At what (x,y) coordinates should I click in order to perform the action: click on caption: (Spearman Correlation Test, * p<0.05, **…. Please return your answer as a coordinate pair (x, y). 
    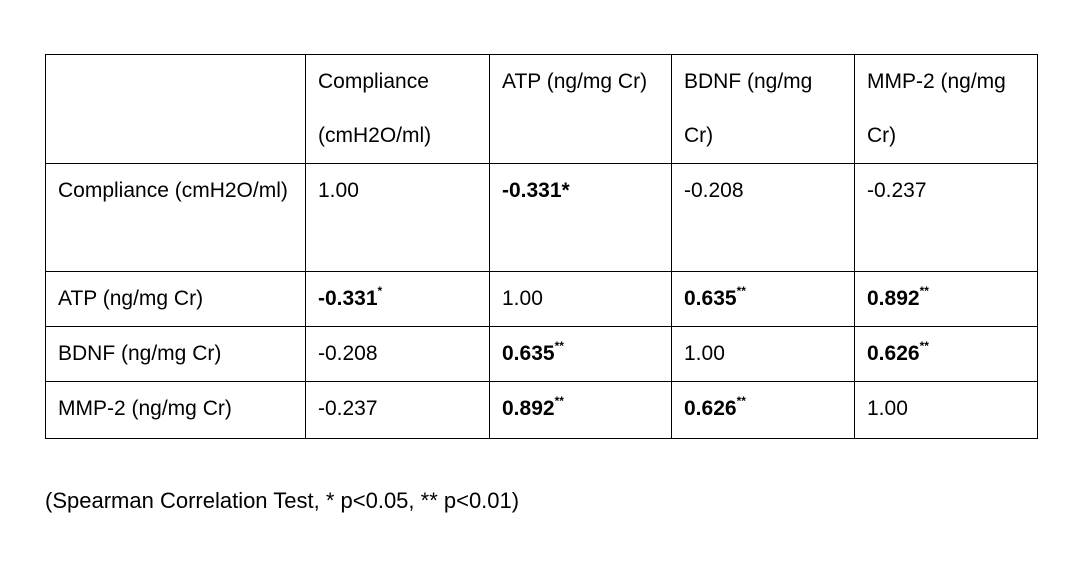
    Looking at the image, I should click on (282, 500).